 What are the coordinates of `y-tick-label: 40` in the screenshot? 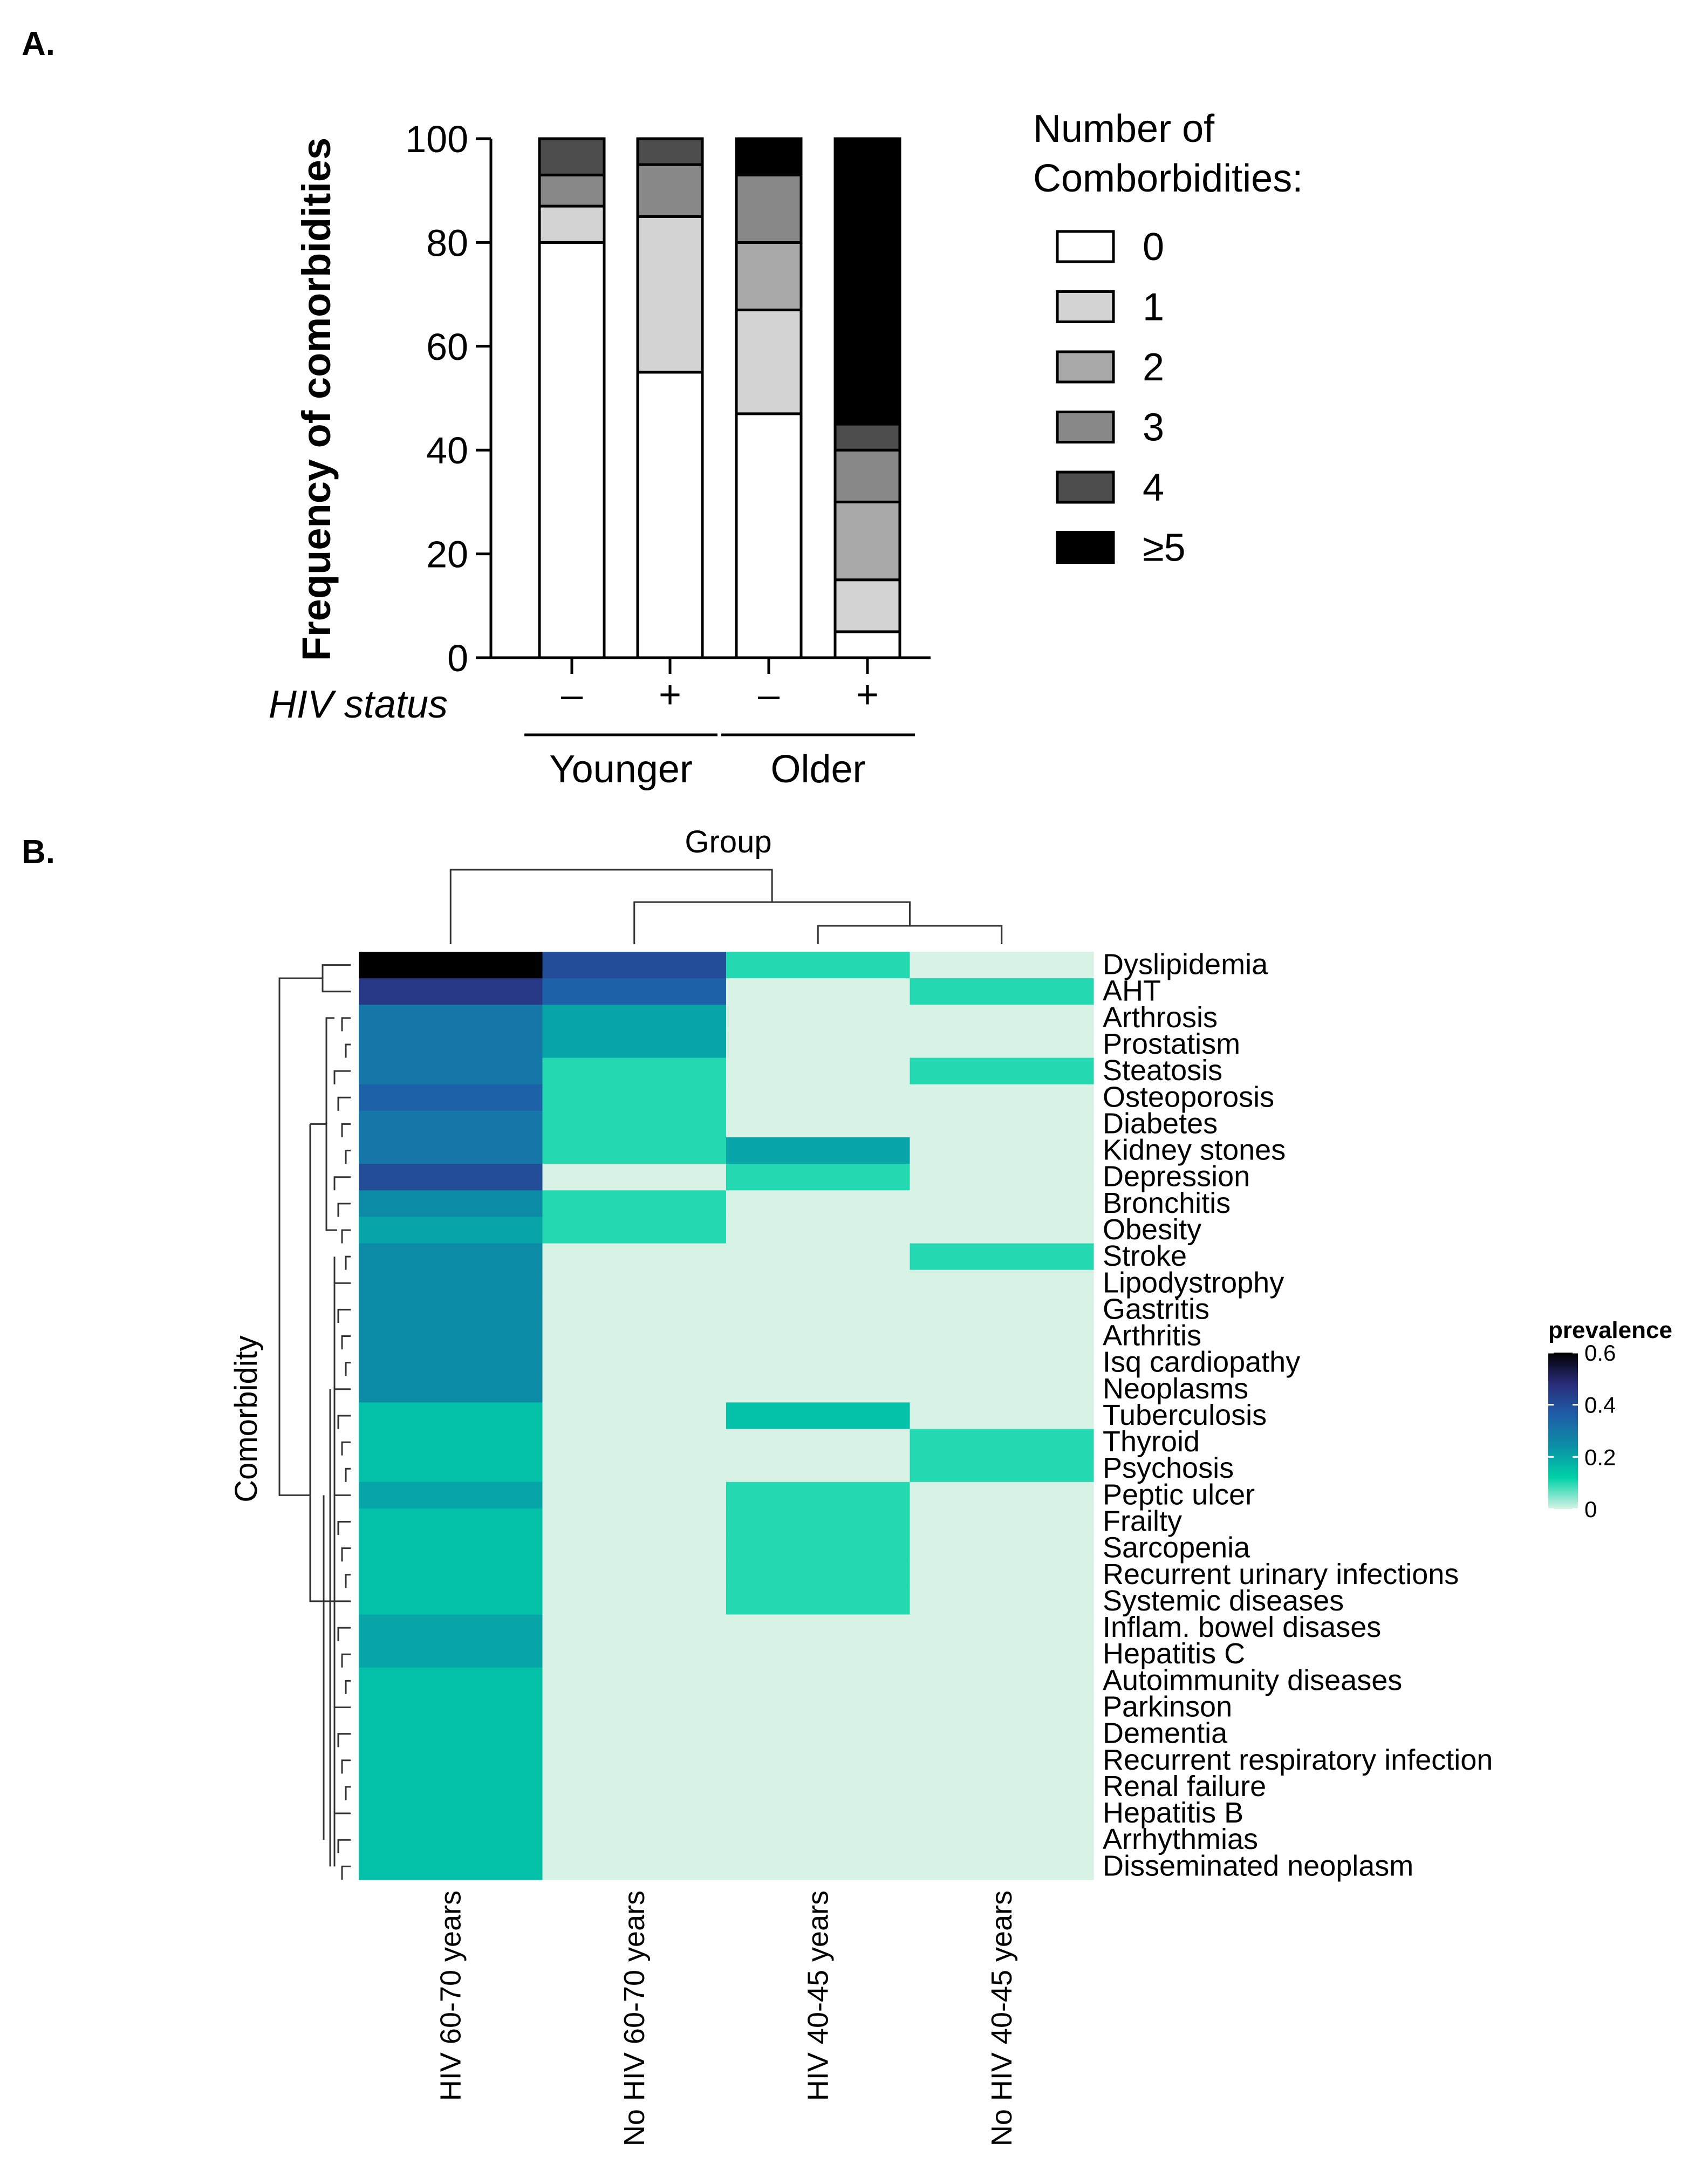 It's located at (447, 450).